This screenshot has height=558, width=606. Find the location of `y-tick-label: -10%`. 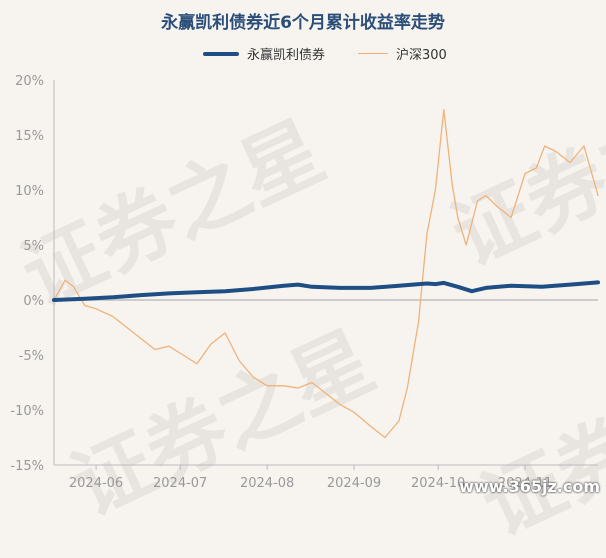

y-tick-label: -10% is located at coordinates (27, 411).